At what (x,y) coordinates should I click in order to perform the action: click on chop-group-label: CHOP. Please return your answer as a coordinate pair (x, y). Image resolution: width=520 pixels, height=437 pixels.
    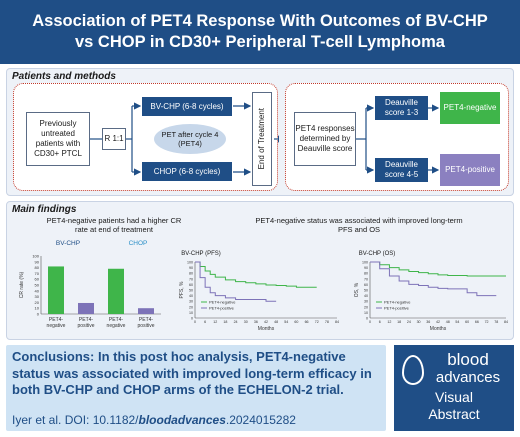
    Looking at the image, I should click on (138, 243).